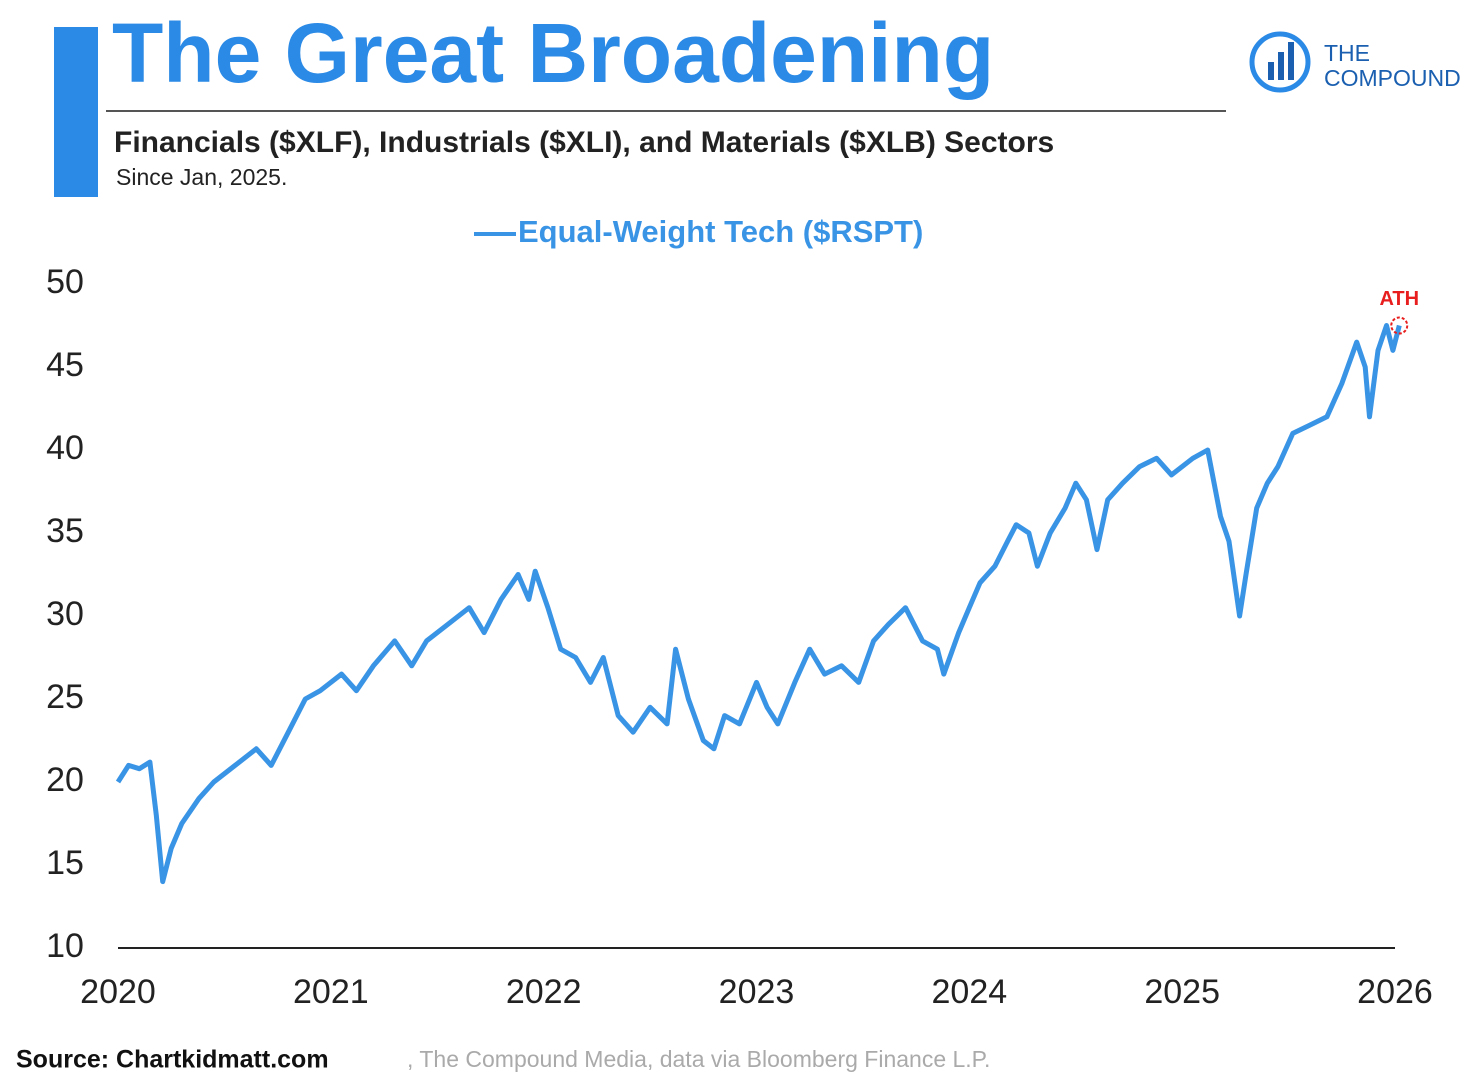 This screenshot has height=1086, width=1478. Describe the element at coordinates (201, 177) in the screenshot. I see `note: Since Jan, 2025.` at that location.